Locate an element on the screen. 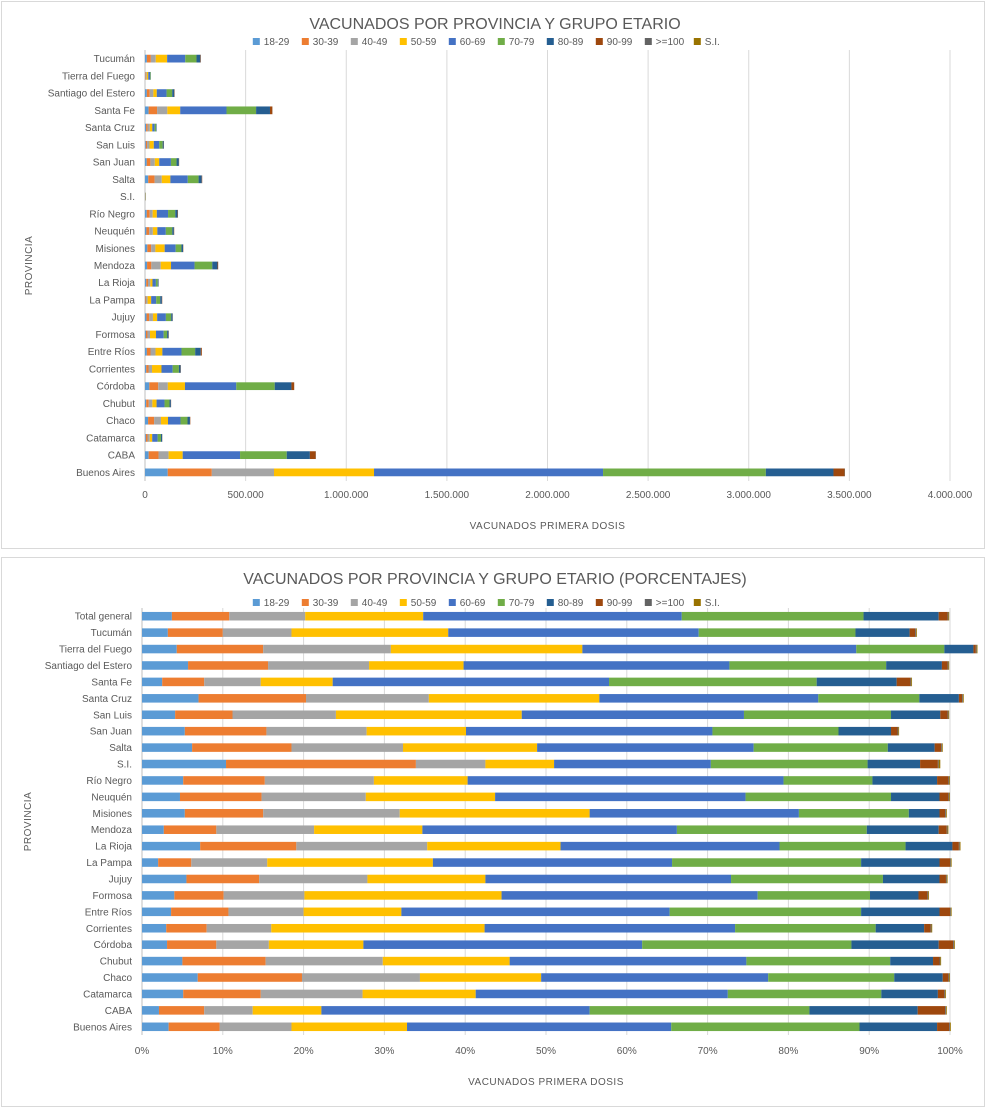 The width and height of the screenshot is (986, 1108). bar-segment-neuquen-gte100 is located at coordinates (949, 797).